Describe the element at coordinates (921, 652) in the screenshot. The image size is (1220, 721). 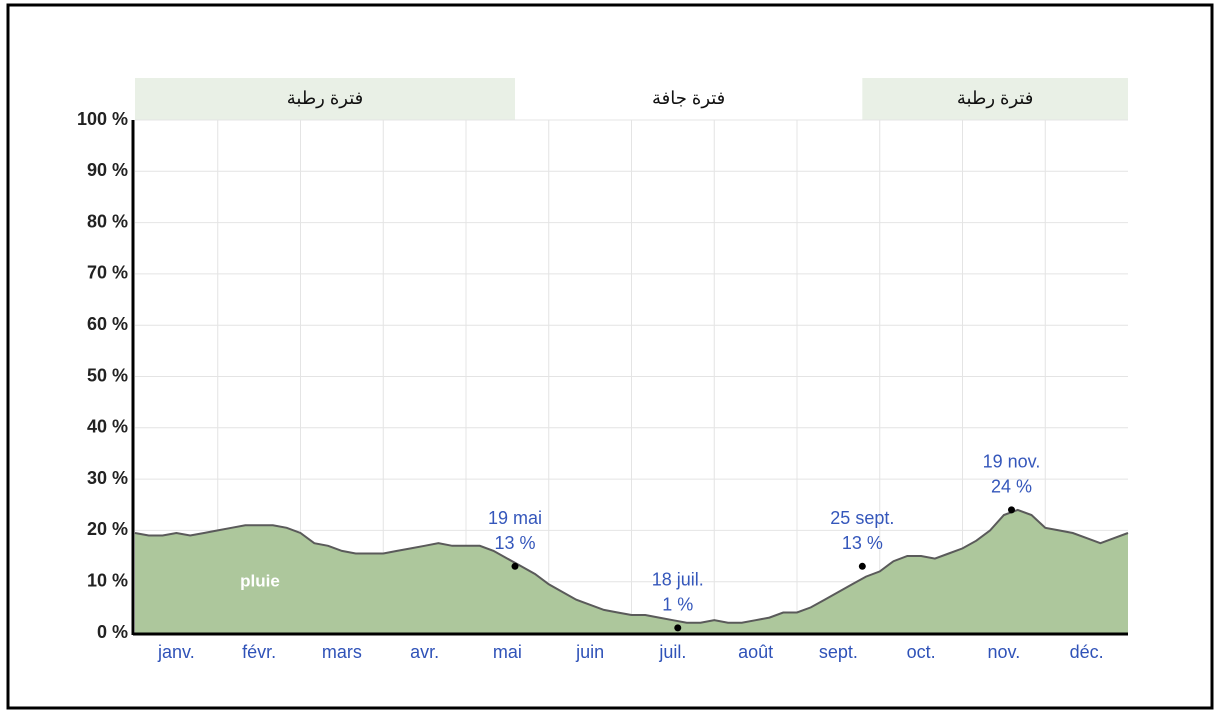
I see `x-tick-label: oct.` at that location.